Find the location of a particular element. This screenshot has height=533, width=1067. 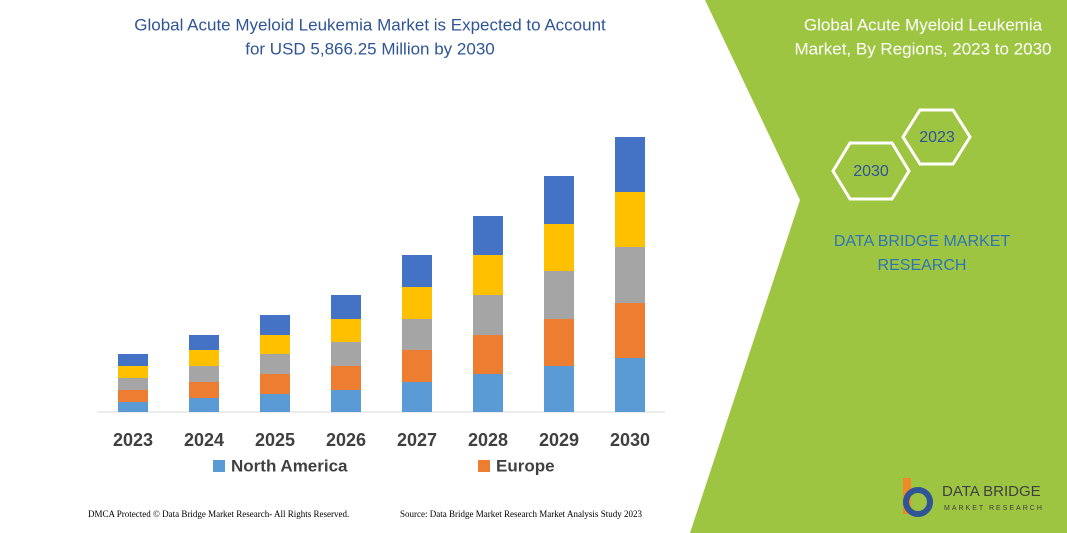

hex-label: 2030 is located at coordinates (871, 171).